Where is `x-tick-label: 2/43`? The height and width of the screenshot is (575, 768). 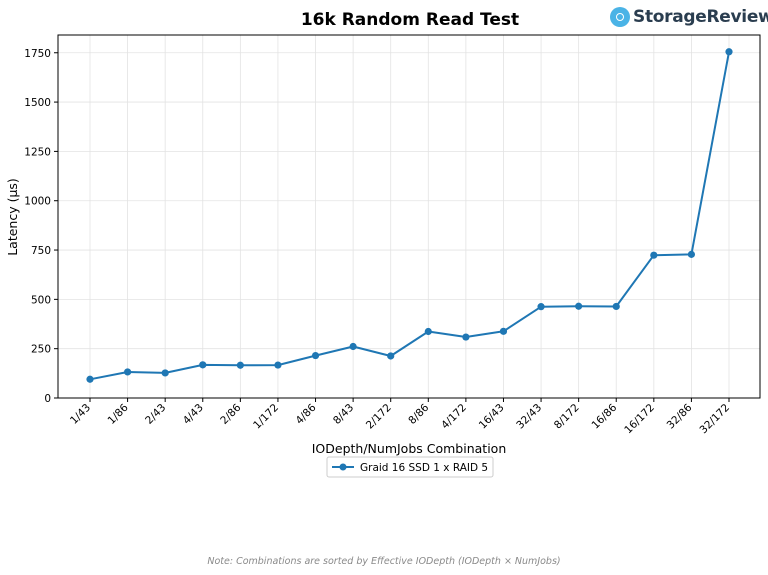
x-tick-label: 2/43 is located at coordinates (155, 414).